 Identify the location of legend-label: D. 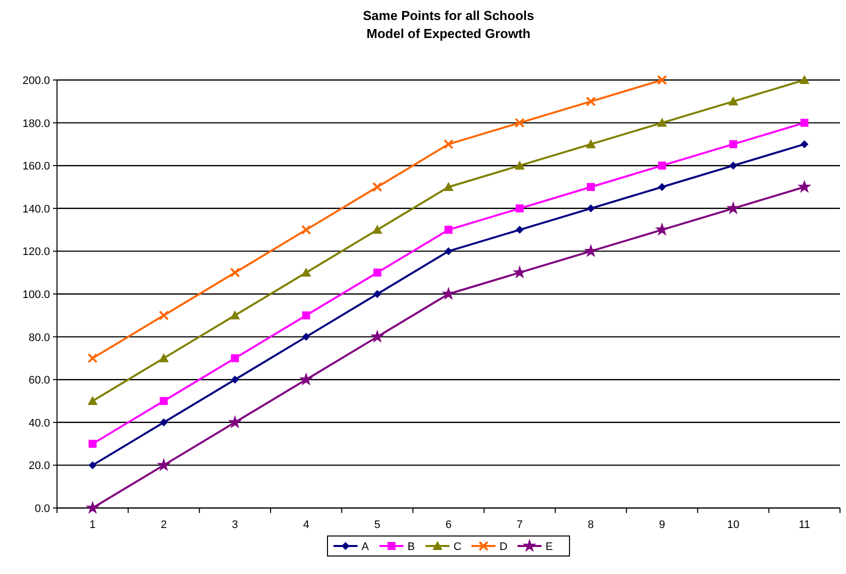
(504, 547).